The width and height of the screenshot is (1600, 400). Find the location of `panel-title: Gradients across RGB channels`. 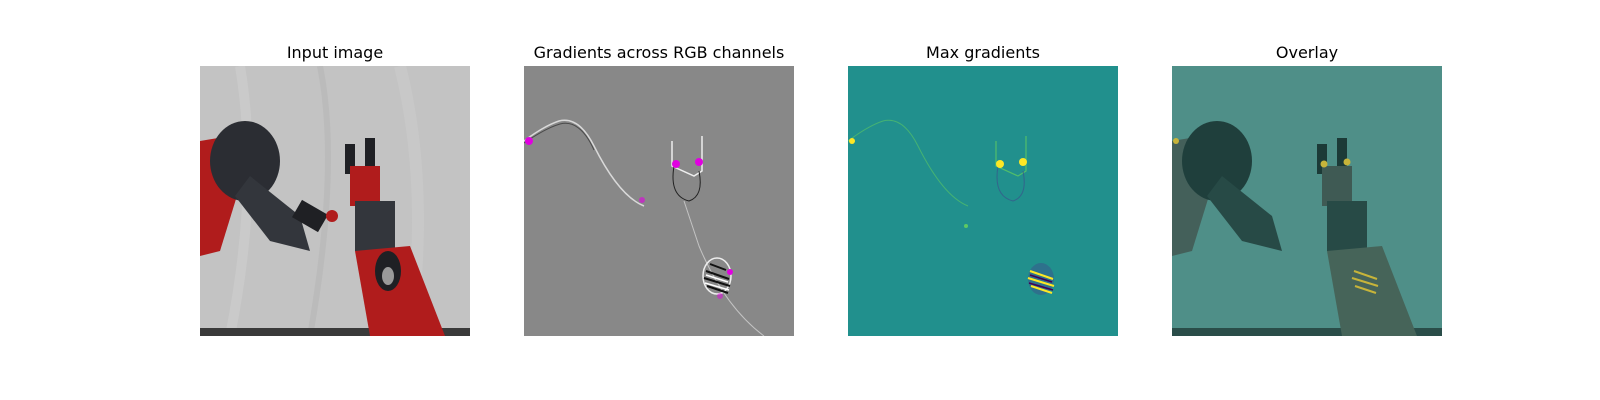

panel-title: Gradients across RGB channels is located at coordinates (659, 52).